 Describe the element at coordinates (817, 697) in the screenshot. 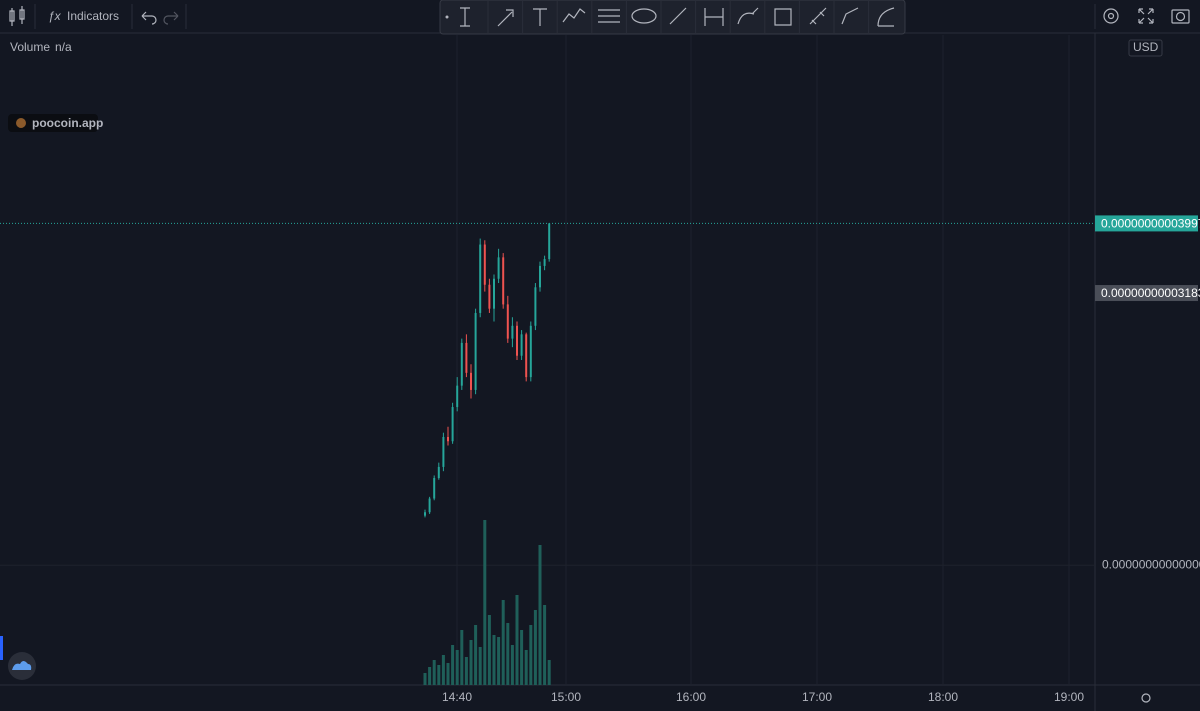

I see `x-tick-label: 17:00` at that location.